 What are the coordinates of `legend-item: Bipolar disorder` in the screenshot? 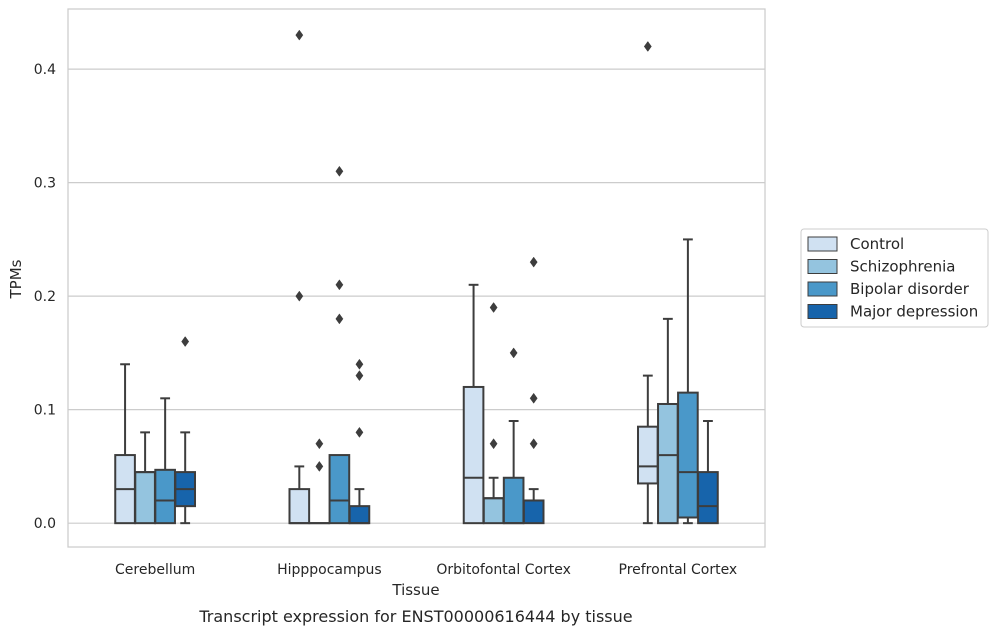 It's located at (888, 289).